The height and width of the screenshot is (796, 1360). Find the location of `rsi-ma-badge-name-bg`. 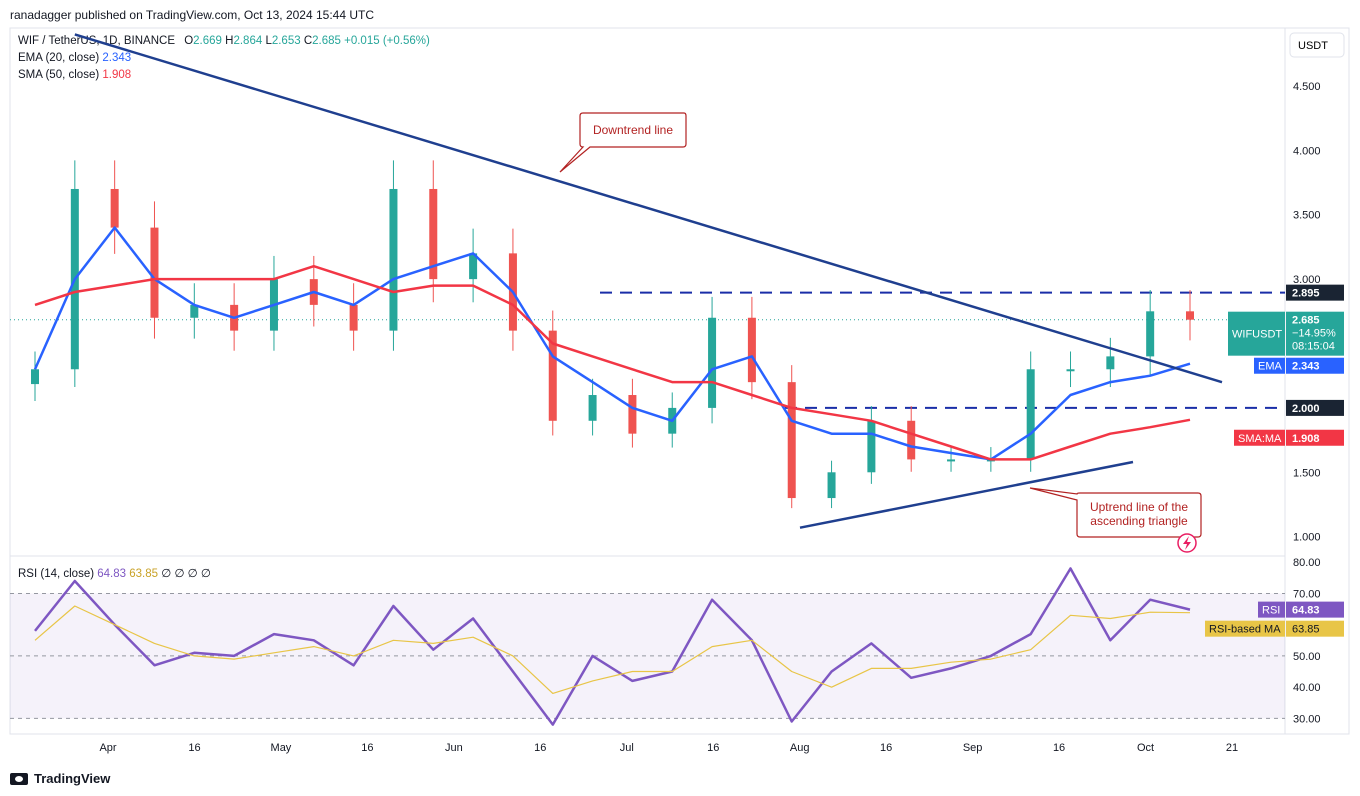

rsi-ma-badge-name-bg is located at coordinates (1245, 628).